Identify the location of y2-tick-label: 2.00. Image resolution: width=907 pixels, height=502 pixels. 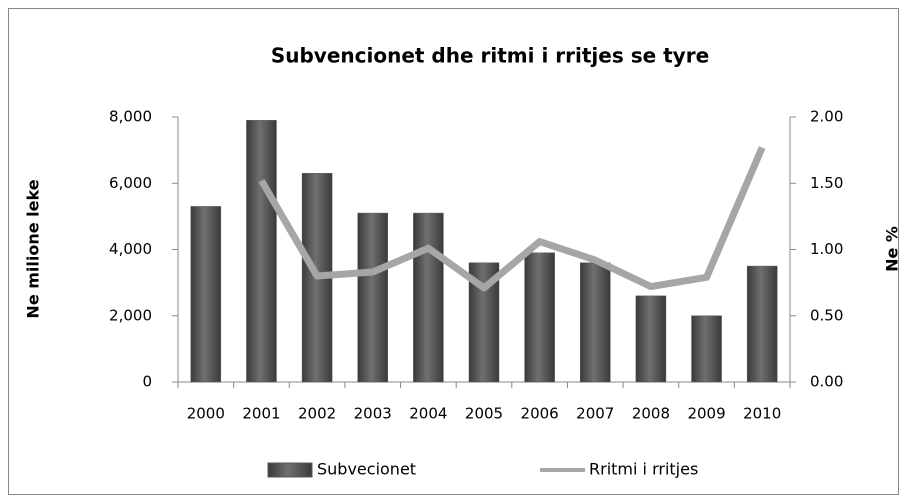
(826, 117).